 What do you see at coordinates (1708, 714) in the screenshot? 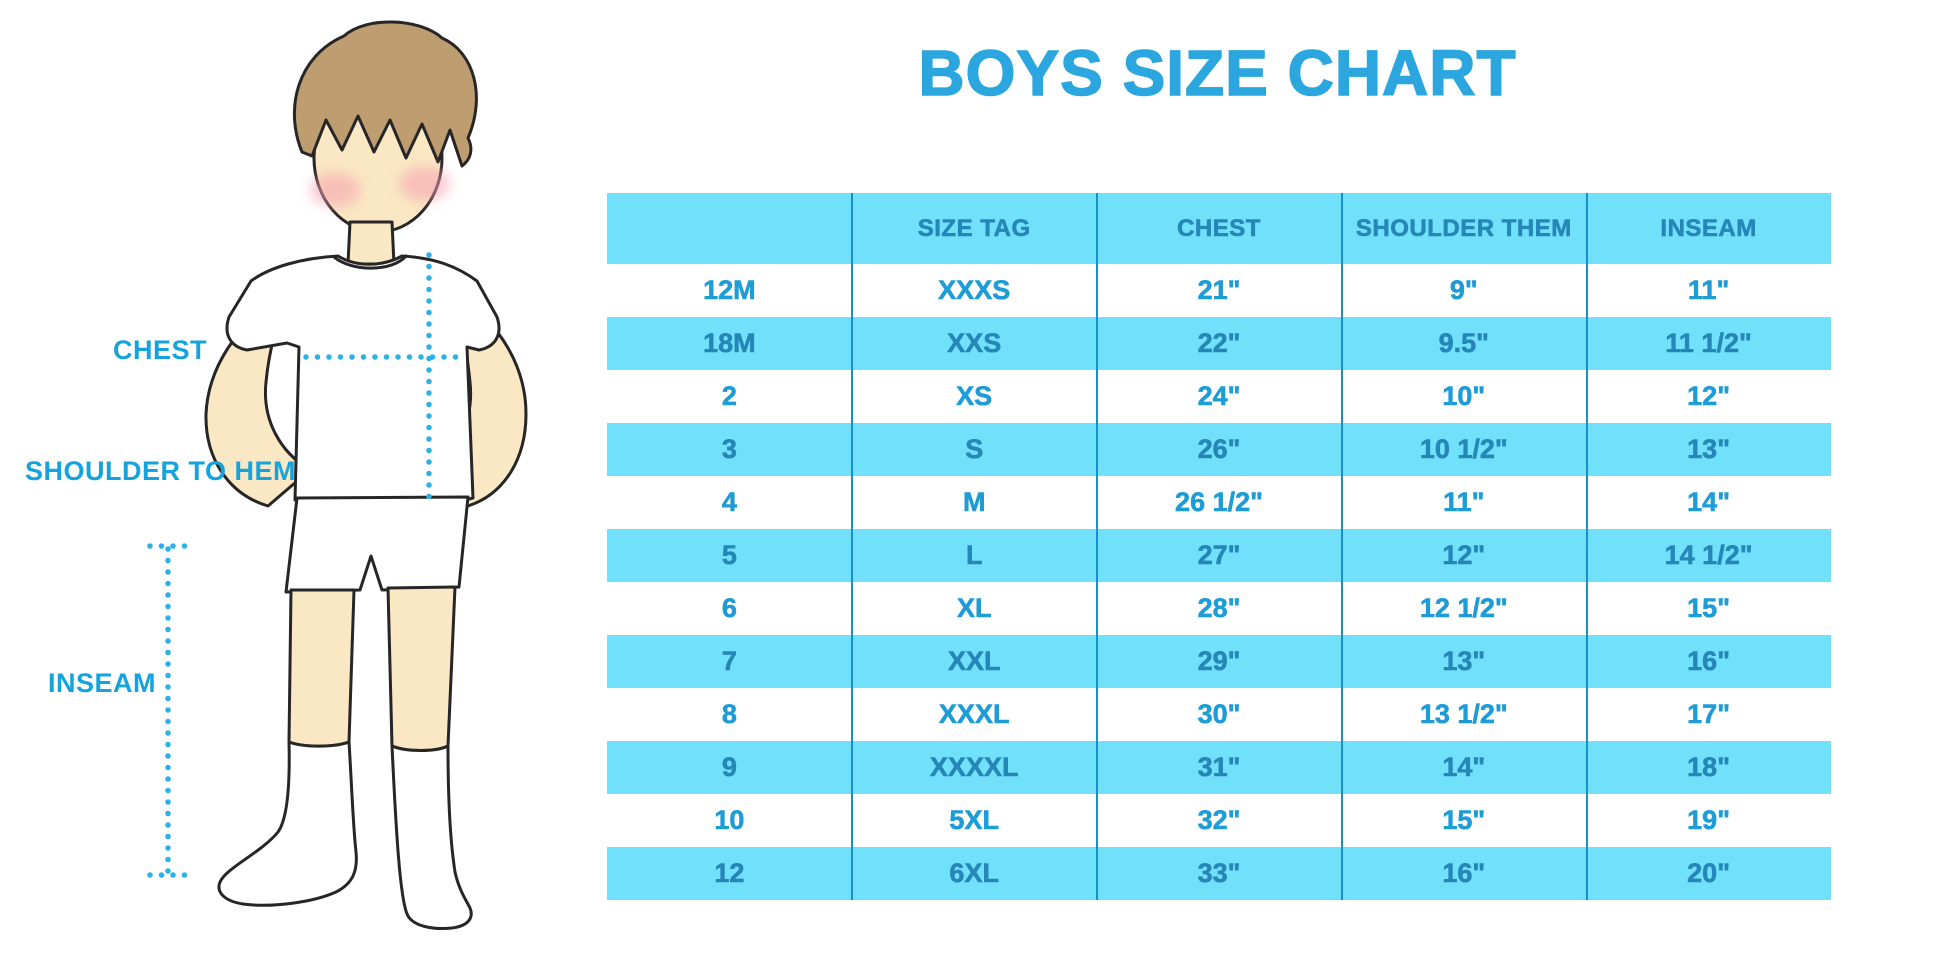
I see `table-cell: 17"` at bounding box center [1708, 714].